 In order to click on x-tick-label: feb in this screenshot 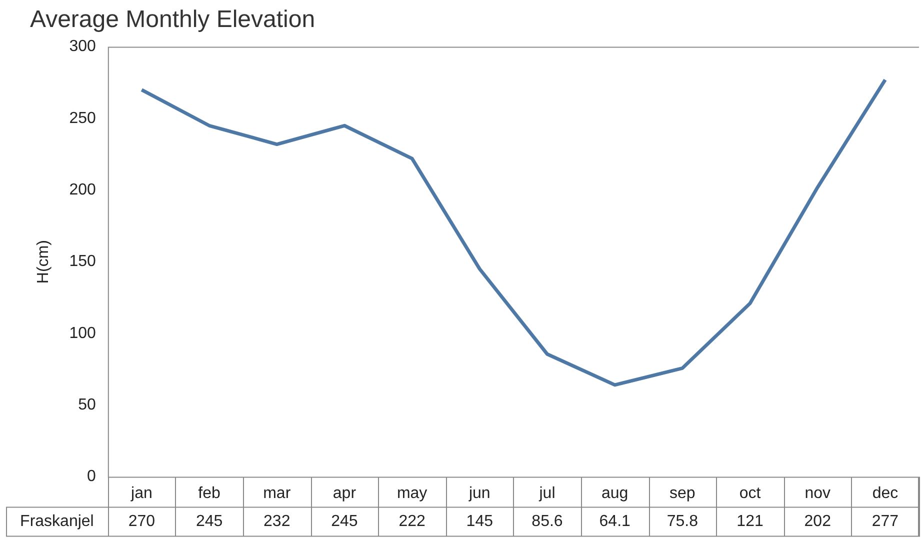, I will do `click(209, 493)`.